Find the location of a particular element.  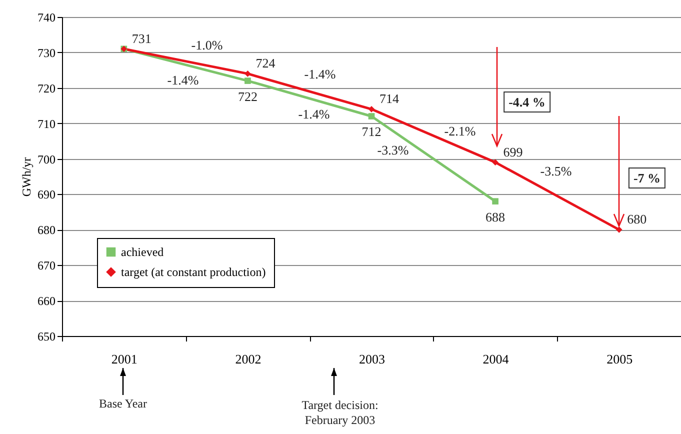

legend-label: target (at constant production) is located at coordinates (193, 272).